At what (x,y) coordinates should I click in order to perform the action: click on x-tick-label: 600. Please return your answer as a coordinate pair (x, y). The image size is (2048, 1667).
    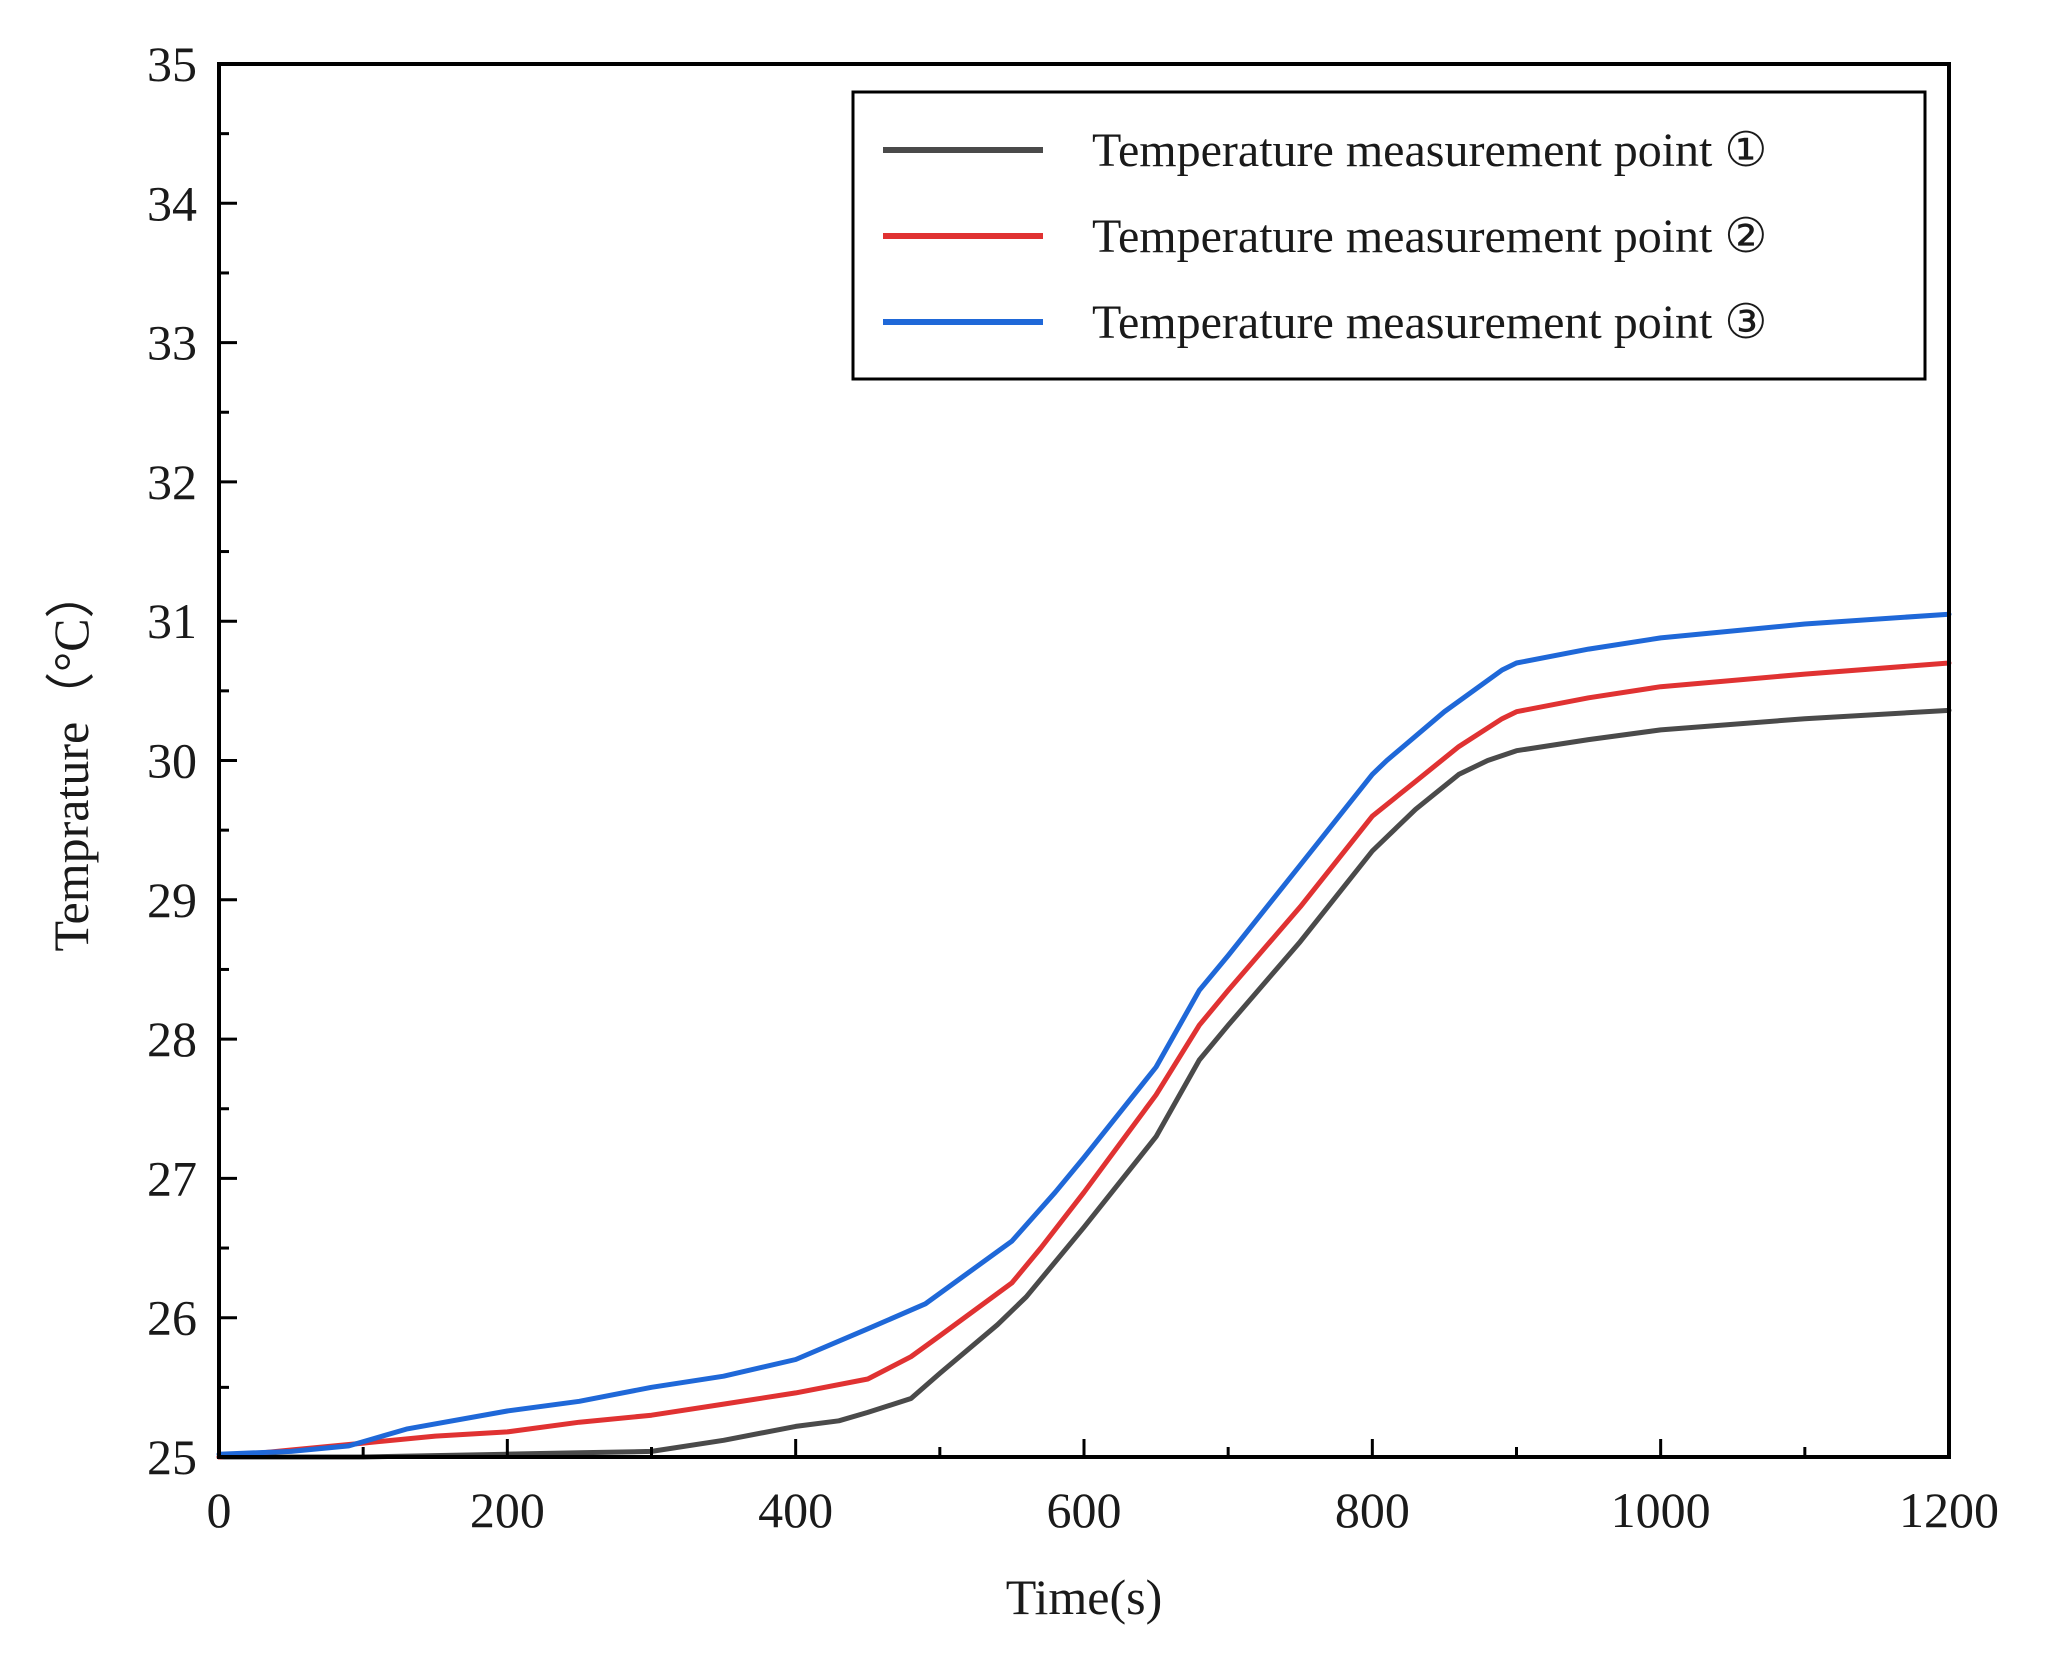
    Looking at the image, I should click on (1084, 1510).